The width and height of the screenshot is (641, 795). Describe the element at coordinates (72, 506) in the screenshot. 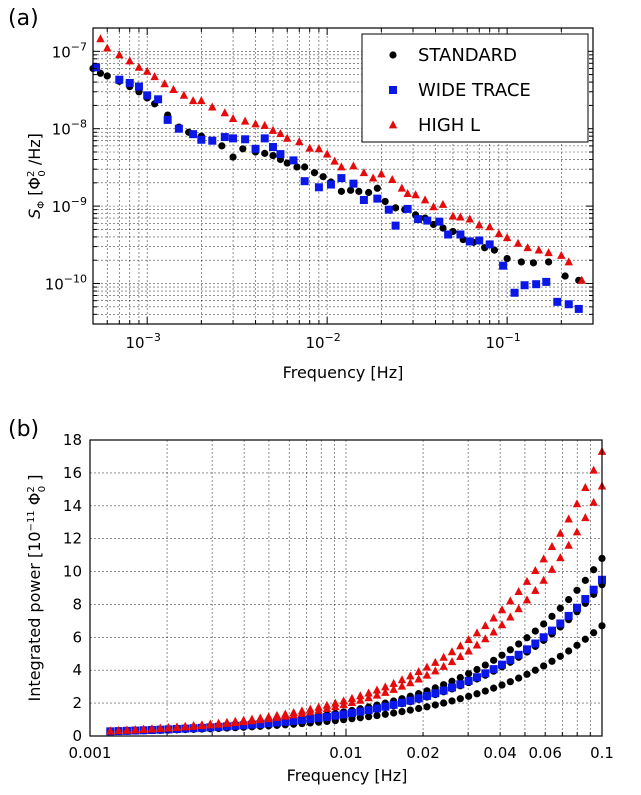

I see `y-tick-label: 14` at that location.